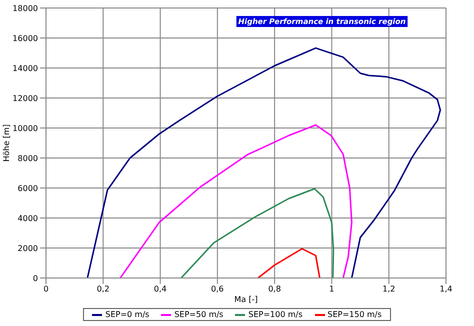 The height and width of the screenshot is (326, 474). What do you see at coordinates (25, 38) in the screenshot?
I see `y-tick-label: 16000` at bounding box center [25, 38].